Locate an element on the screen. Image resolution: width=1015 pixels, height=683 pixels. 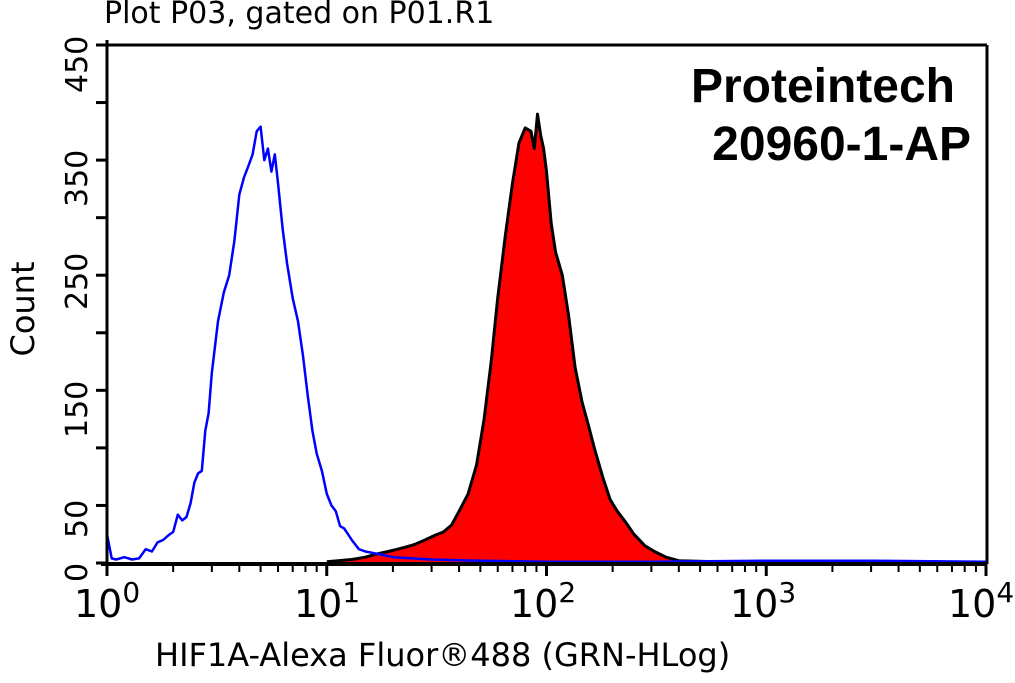
x-tick-label: 101 is located at coordinates (327, 601).